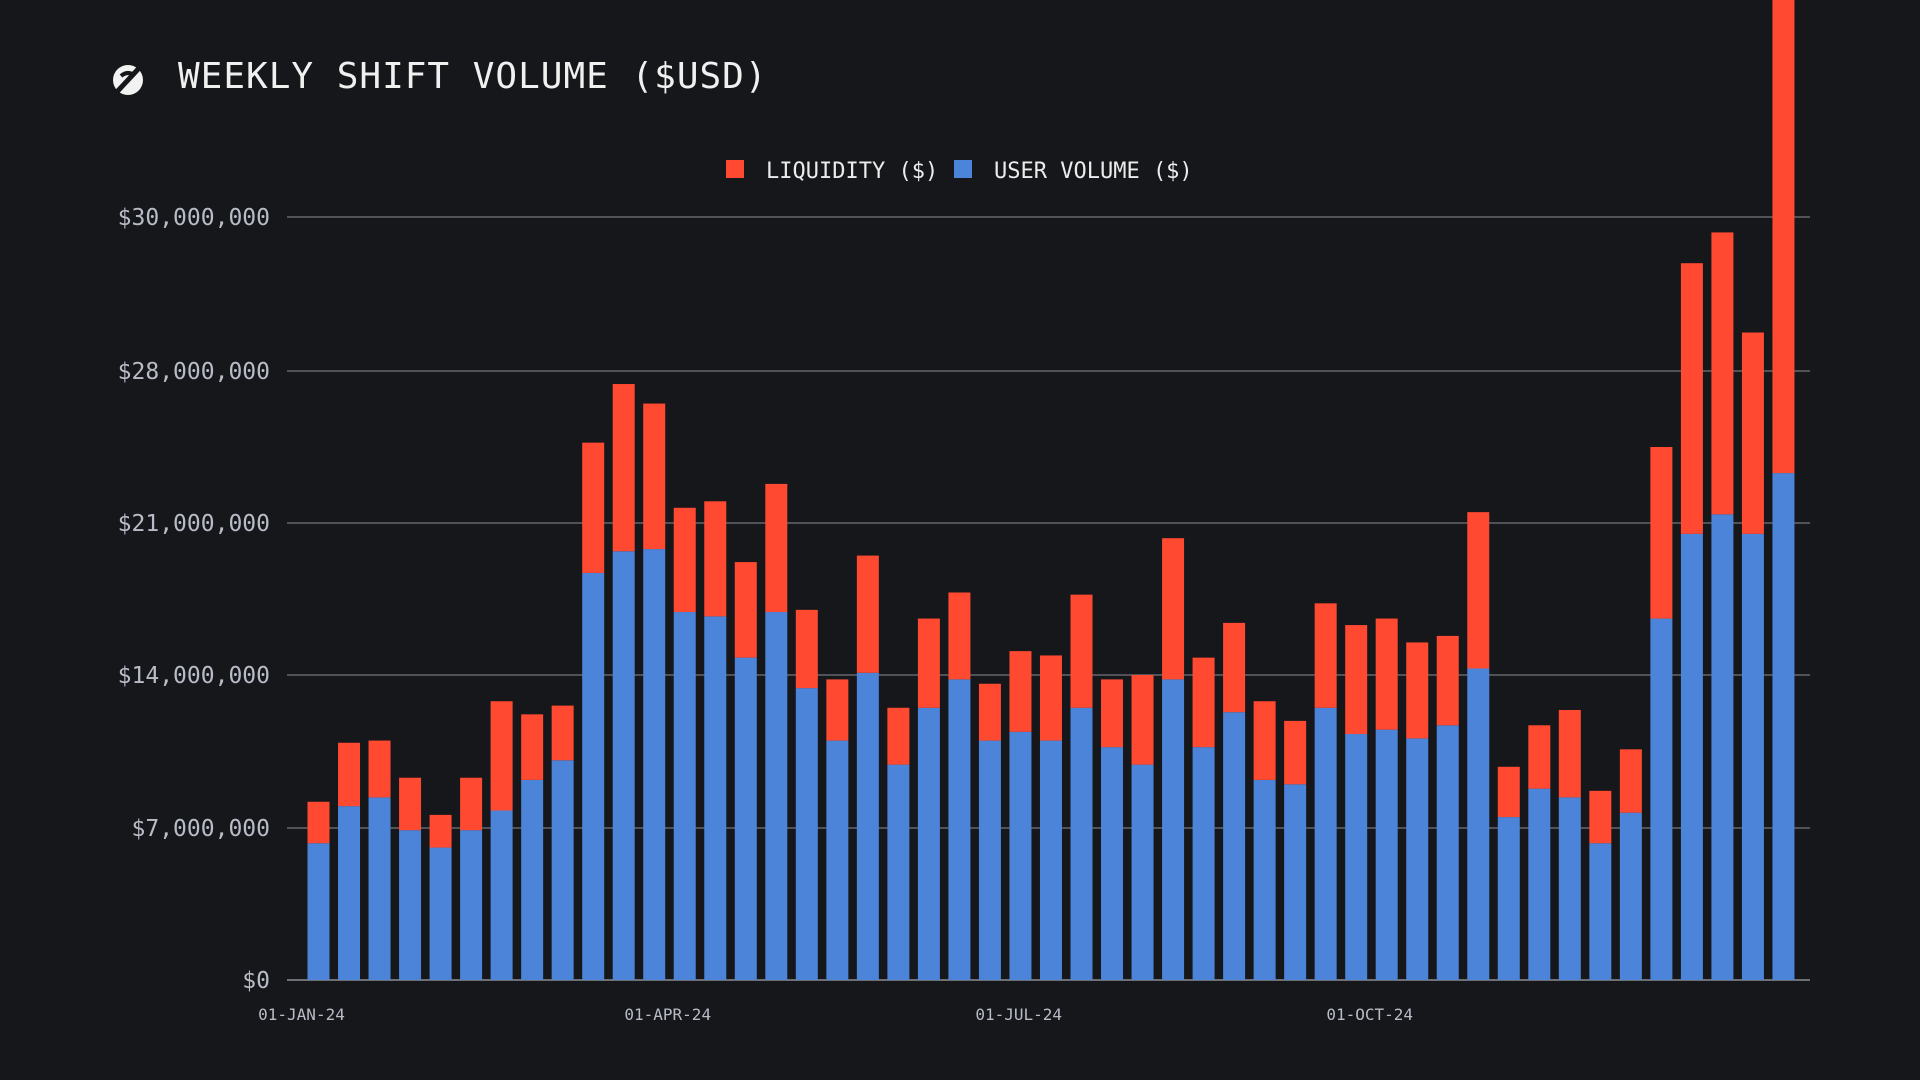 This screenshot has width=1920, height=1080. I want to click on y-tick-label: $7,000,000, so click(201, 829).